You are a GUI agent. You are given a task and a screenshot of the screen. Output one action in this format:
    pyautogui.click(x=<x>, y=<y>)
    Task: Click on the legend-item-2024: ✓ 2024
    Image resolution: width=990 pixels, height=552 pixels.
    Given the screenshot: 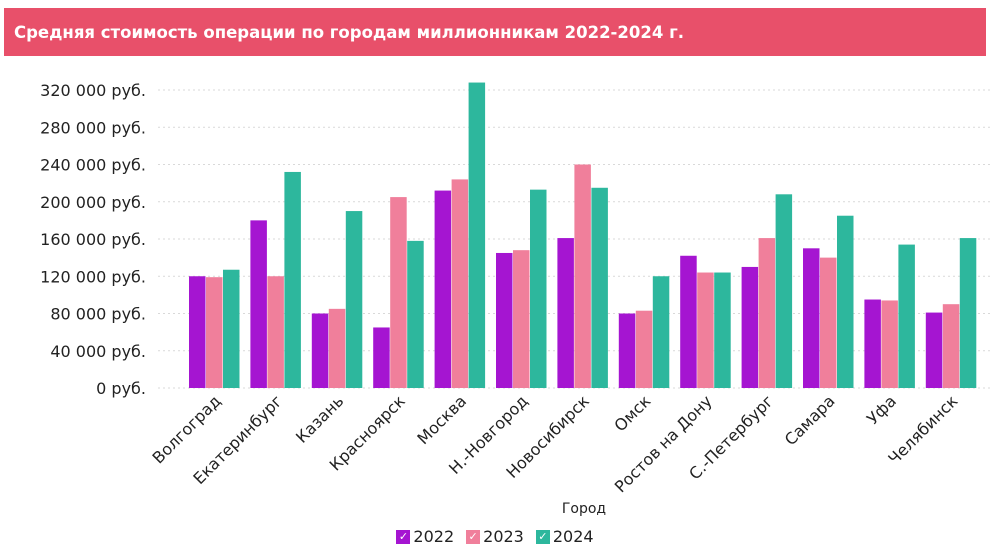 What is the action you would take?
    pyautogui.click(x=564, y=536)
    